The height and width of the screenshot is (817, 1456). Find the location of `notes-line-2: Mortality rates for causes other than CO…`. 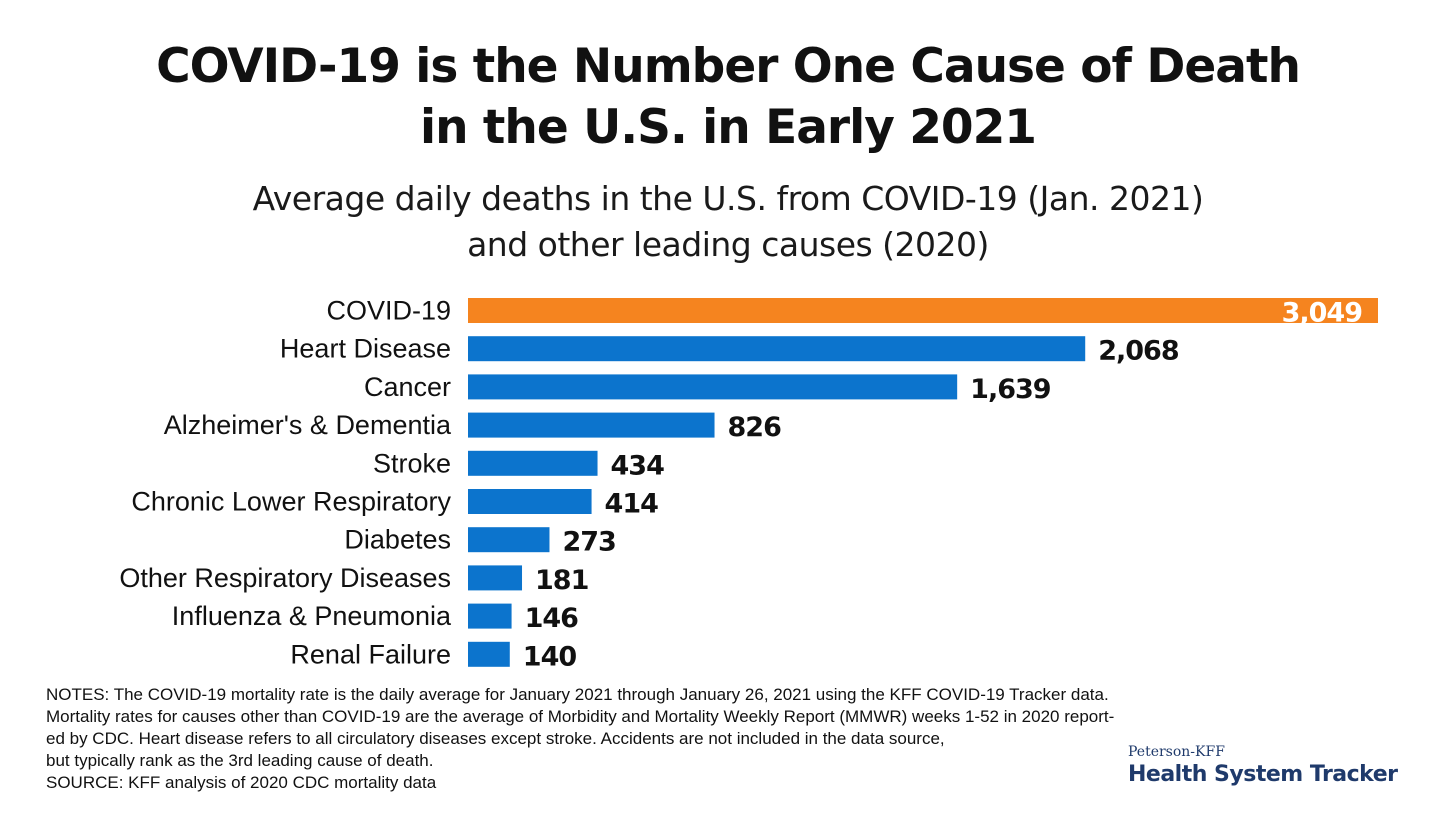

notes-line-2: Mortality rates for causes other than CO… is located at coordinates (580, 716).